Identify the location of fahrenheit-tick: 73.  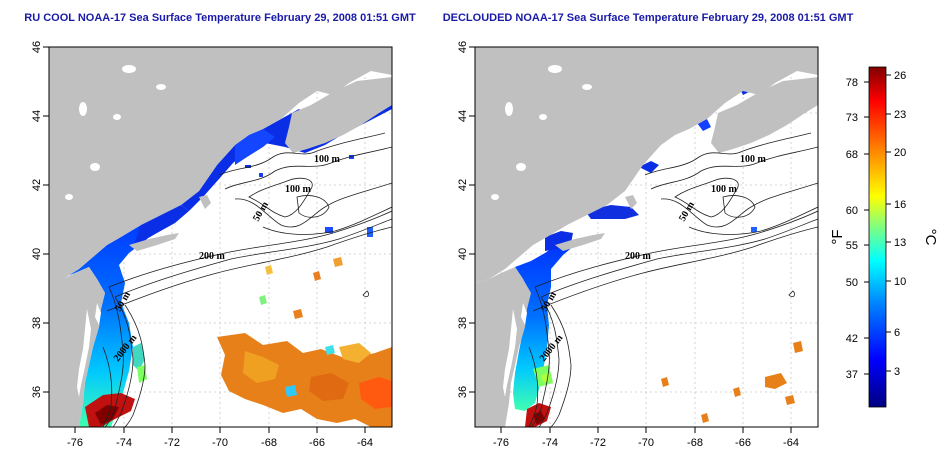
(852, 118).